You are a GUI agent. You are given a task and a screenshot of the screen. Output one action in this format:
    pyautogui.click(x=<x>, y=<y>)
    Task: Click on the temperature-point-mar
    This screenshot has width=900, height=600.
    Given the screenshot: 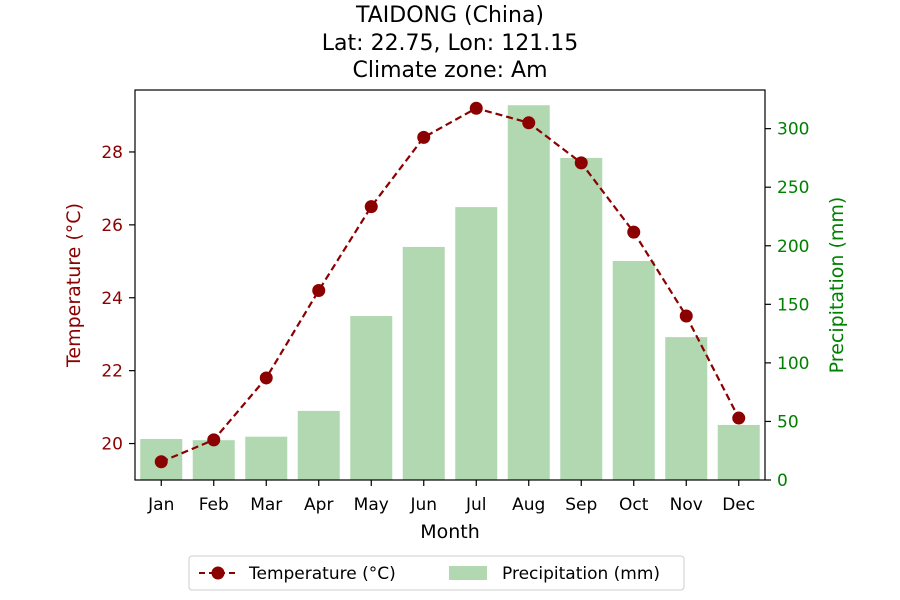 What is the action you would take?
    pyautogui.click(x=266, y=378)
    